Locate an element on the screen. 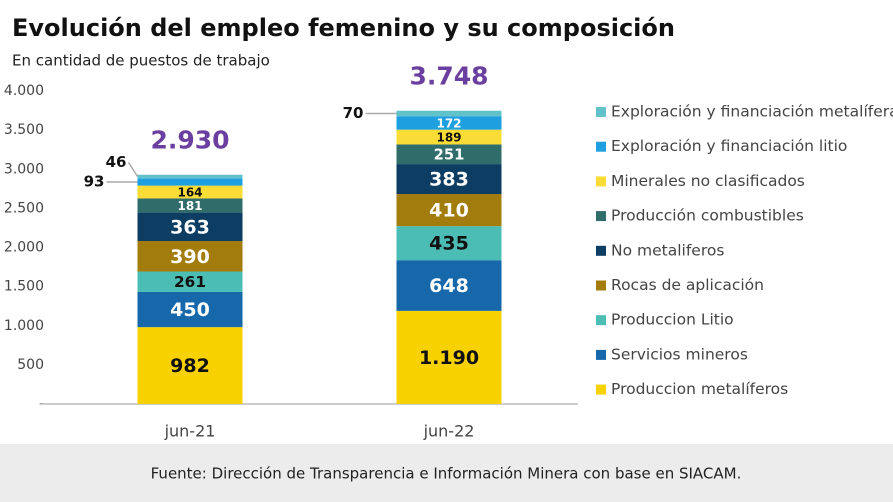  legend-label: Rocas de aplicación is located at coordinates (687, 285).